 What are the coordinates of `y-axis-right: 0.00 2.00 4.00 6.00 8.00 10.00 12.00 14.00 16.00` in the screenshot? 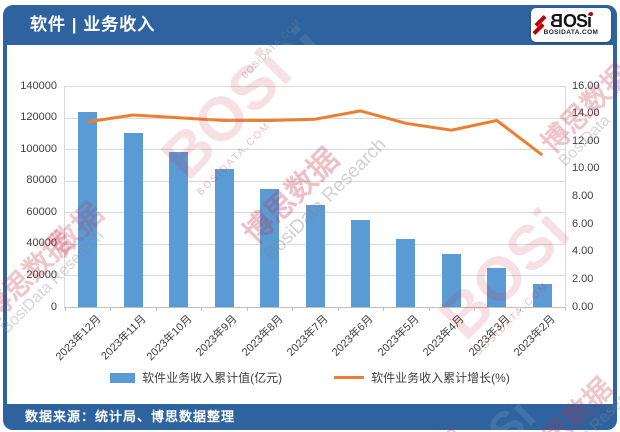 It's located at (594, 196).